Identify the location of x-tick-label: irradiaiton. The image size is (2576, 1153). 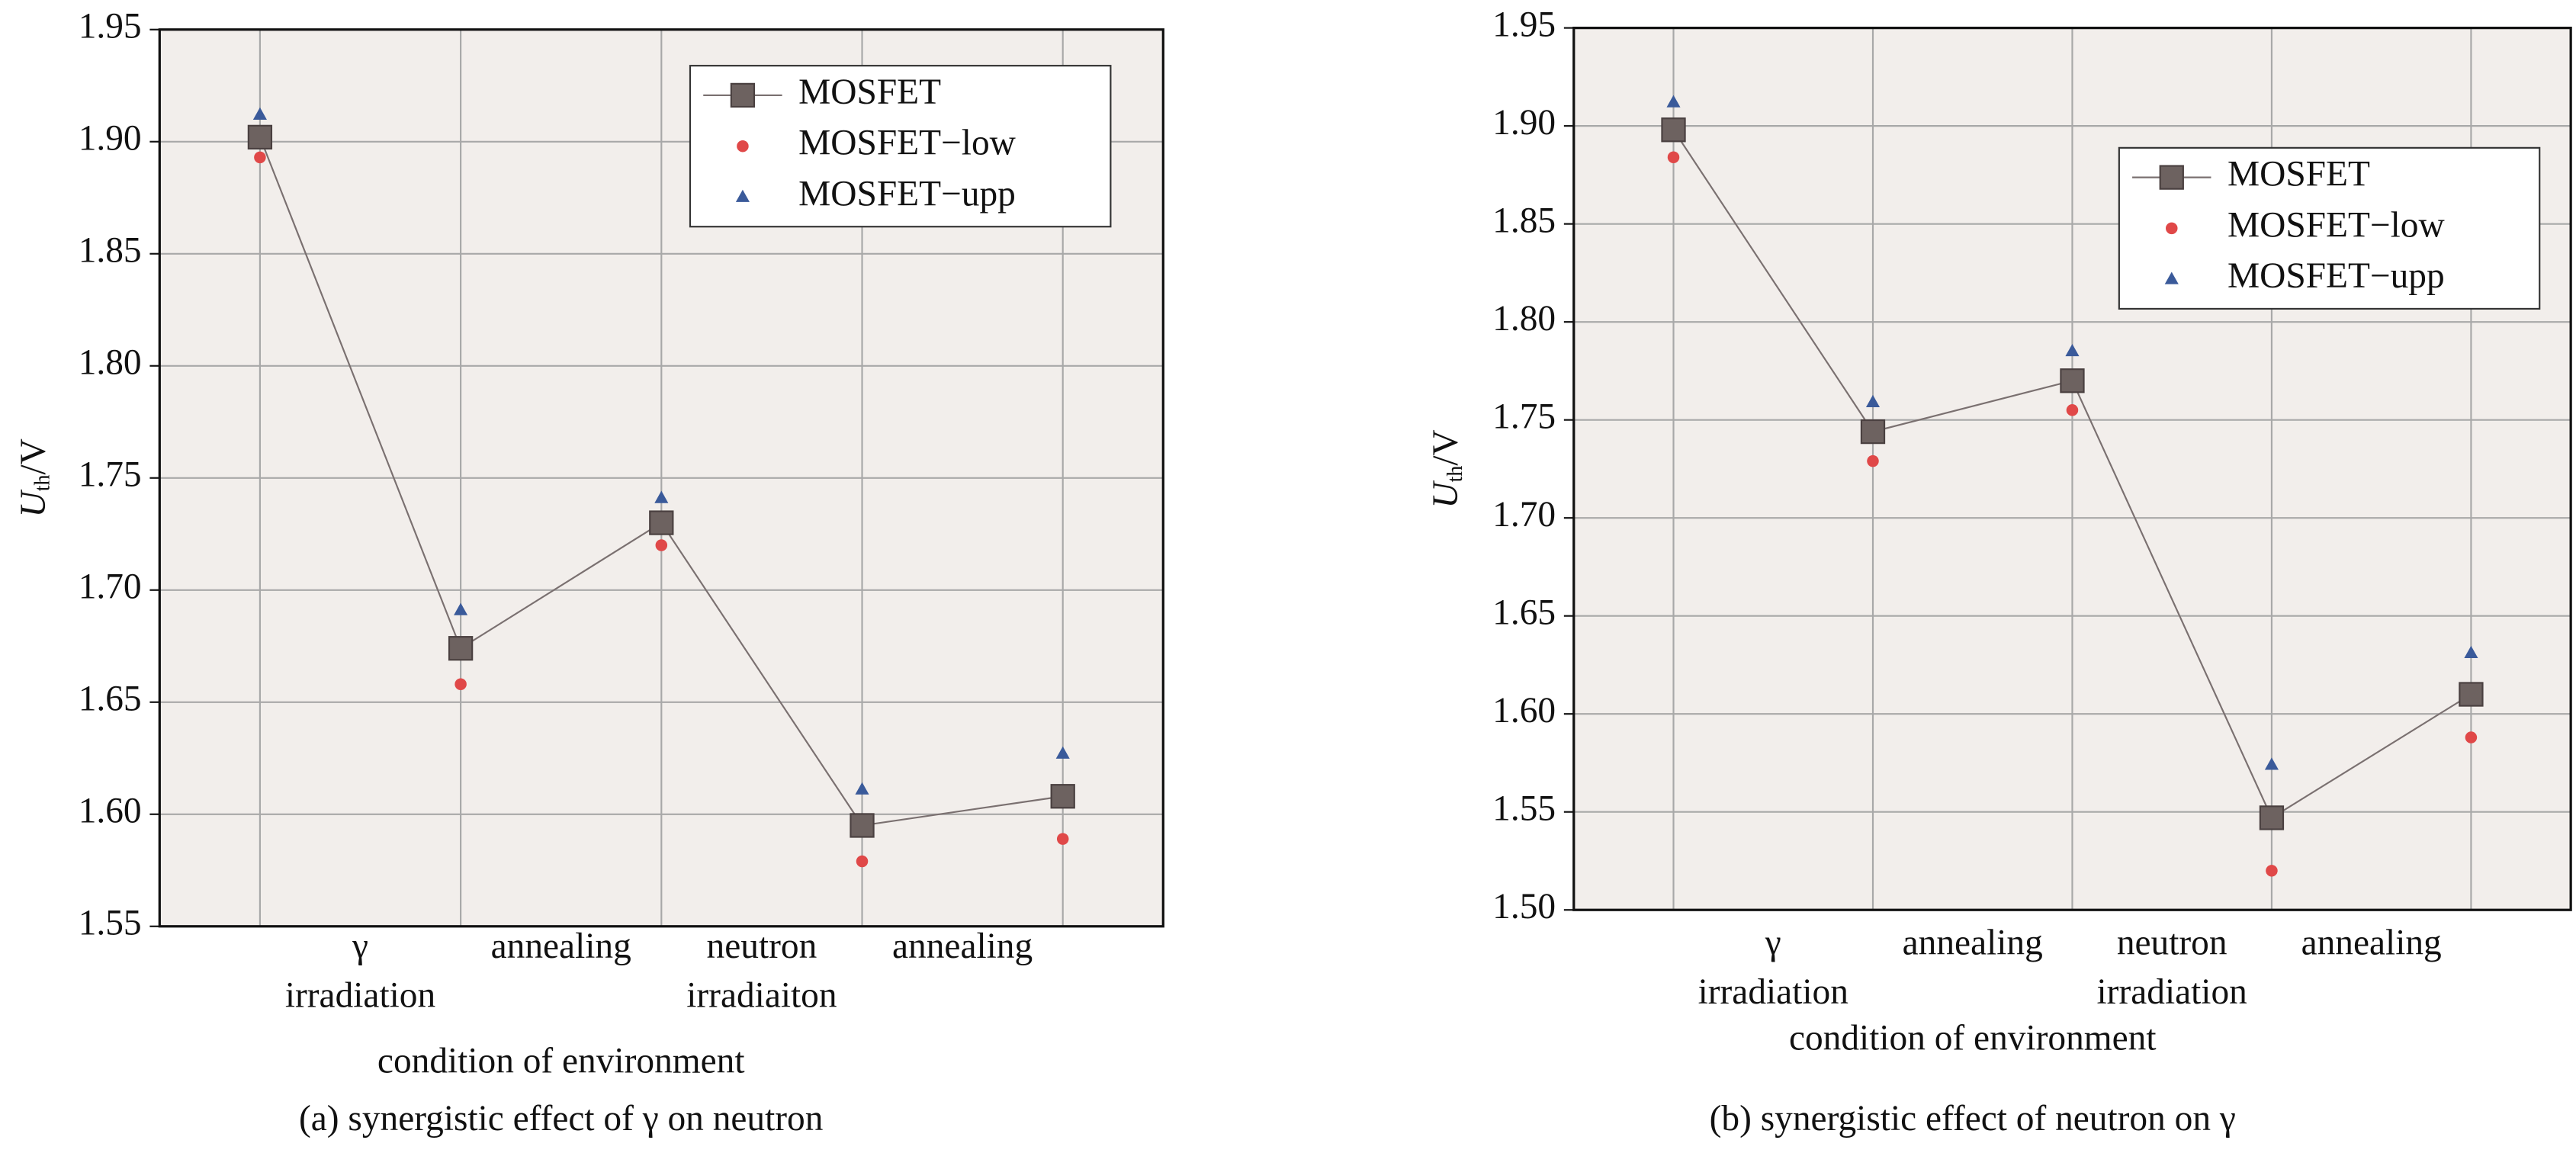
(761, 995).